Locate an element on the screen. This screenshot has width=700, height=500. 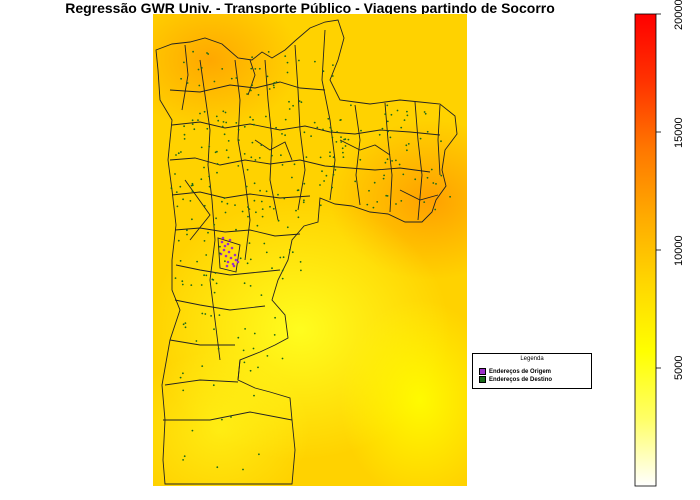
legend-item-origin: Endereços de Origem is located at coordinates (515, 371).